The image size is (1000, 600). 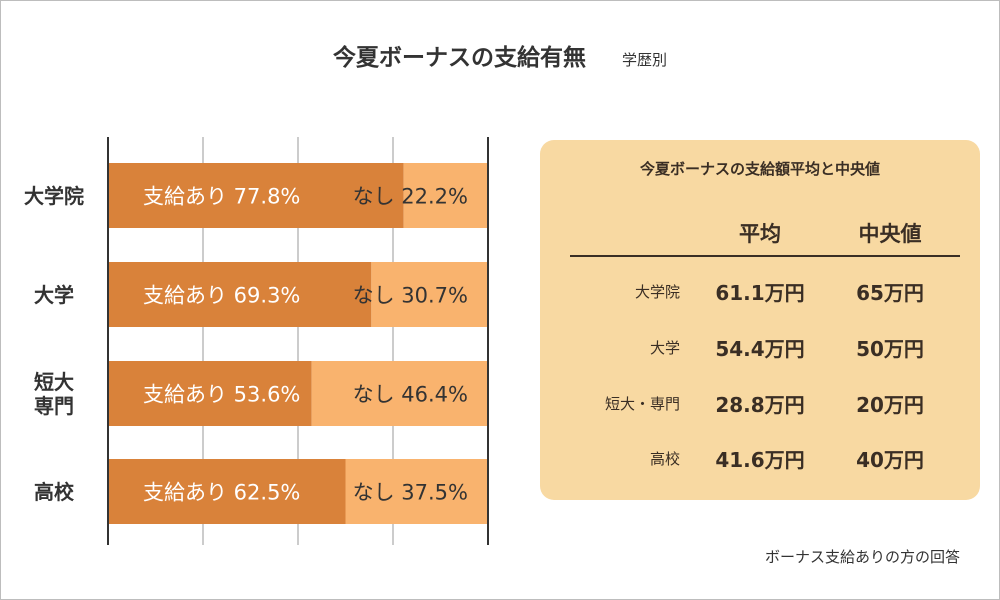 I want to click on chart-title: 今夏ボーナスの支給有無 学歴別, so click(x=500, y=55).